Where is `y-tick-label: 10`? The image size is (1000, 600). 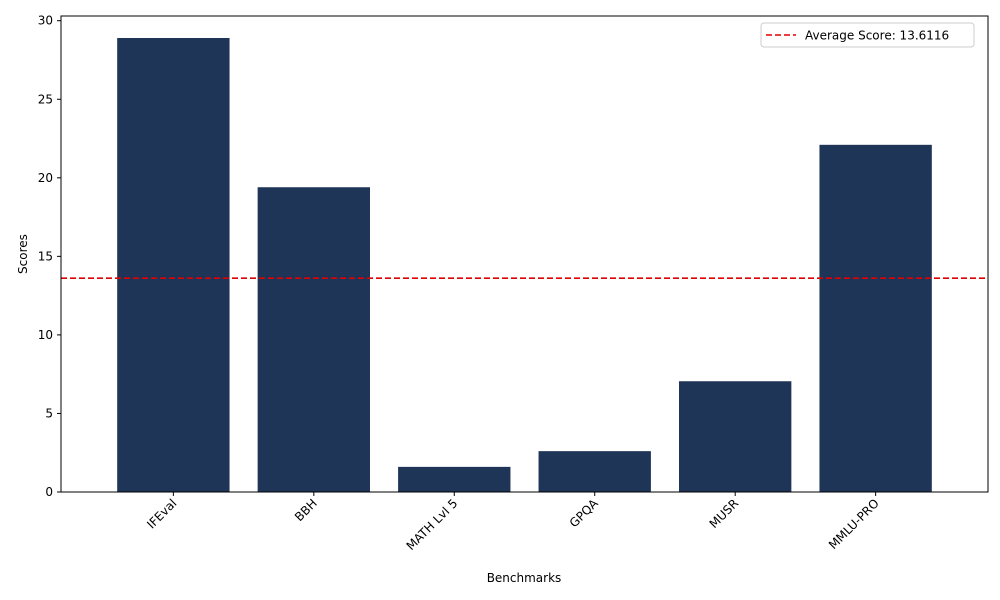 y-tick-label: 10 is located at coordinates (45, 335).